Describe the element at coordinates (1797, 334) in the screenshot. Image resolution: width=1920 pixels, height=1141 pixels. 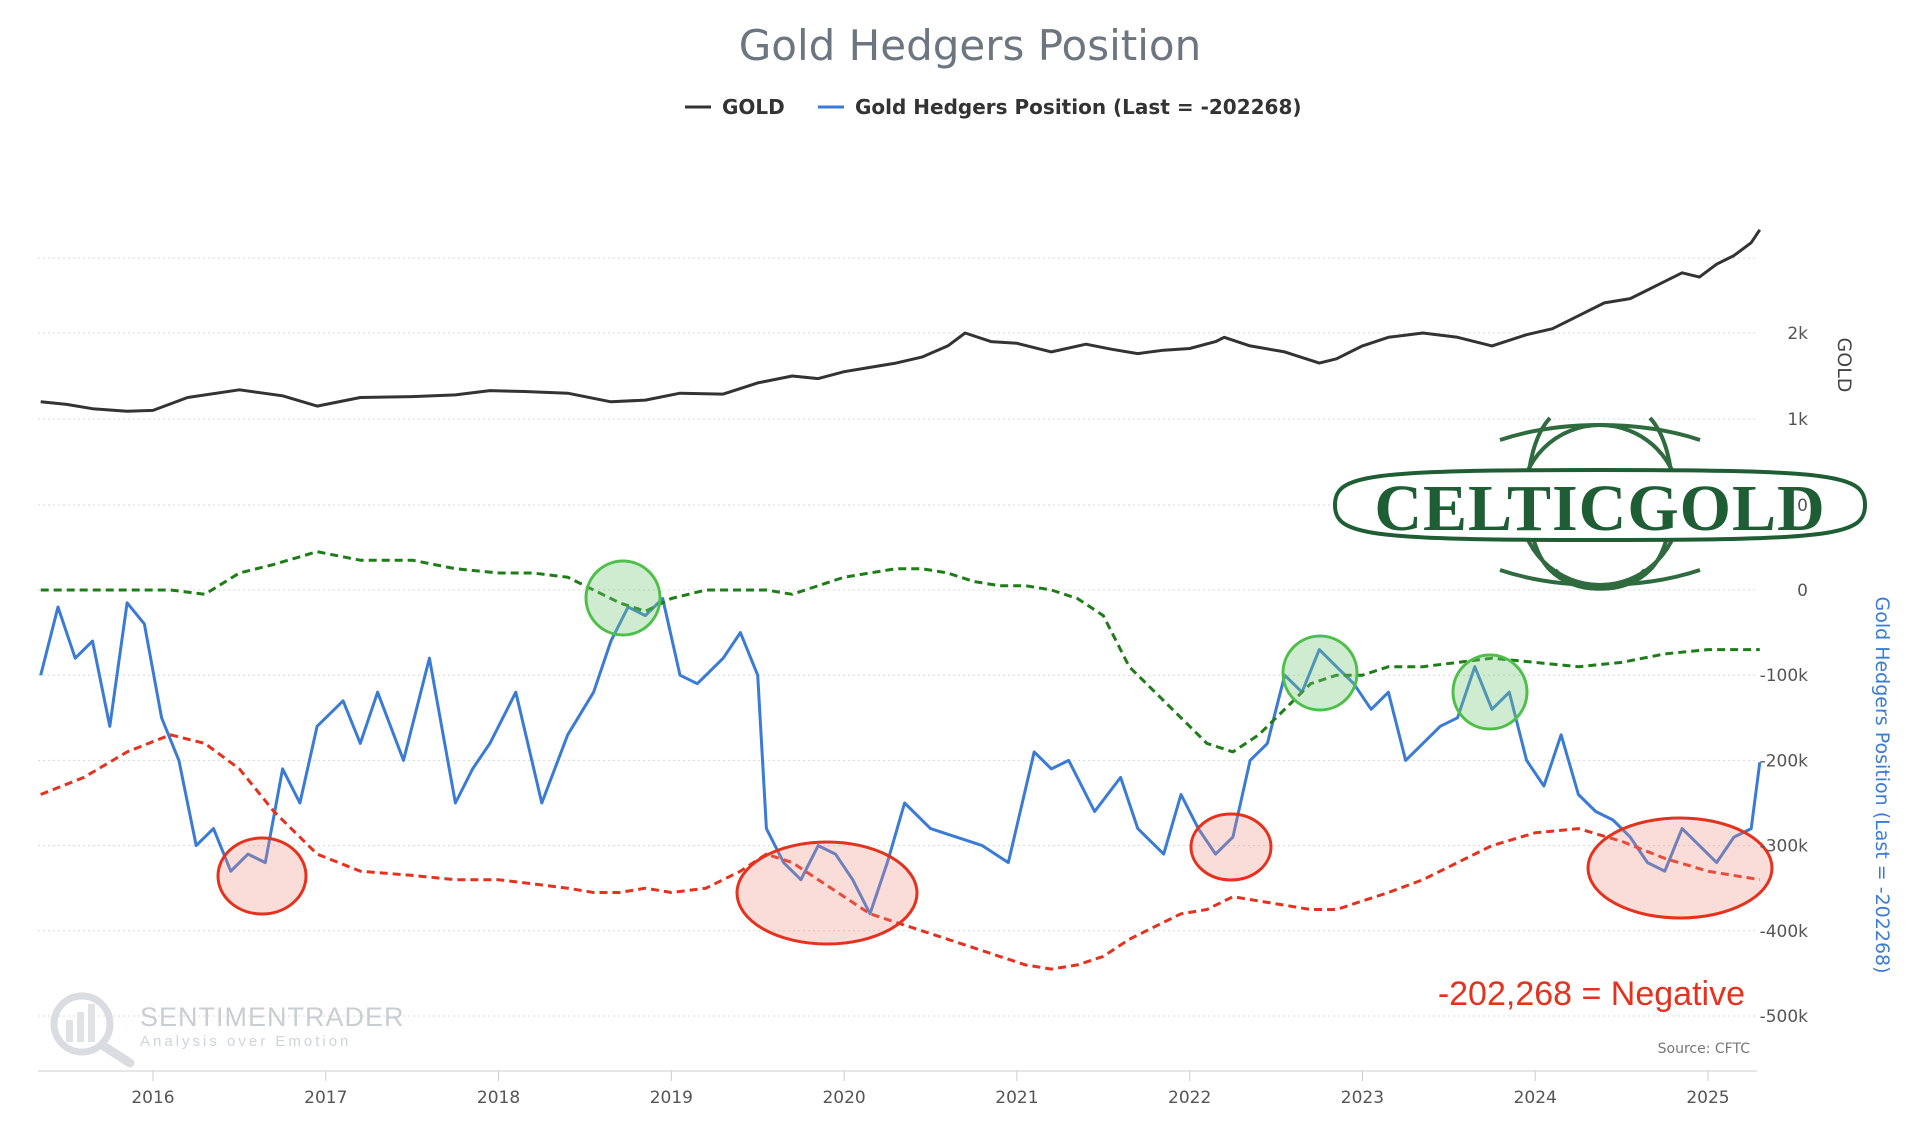
I see `gold-tick-label: 2k` at that location.